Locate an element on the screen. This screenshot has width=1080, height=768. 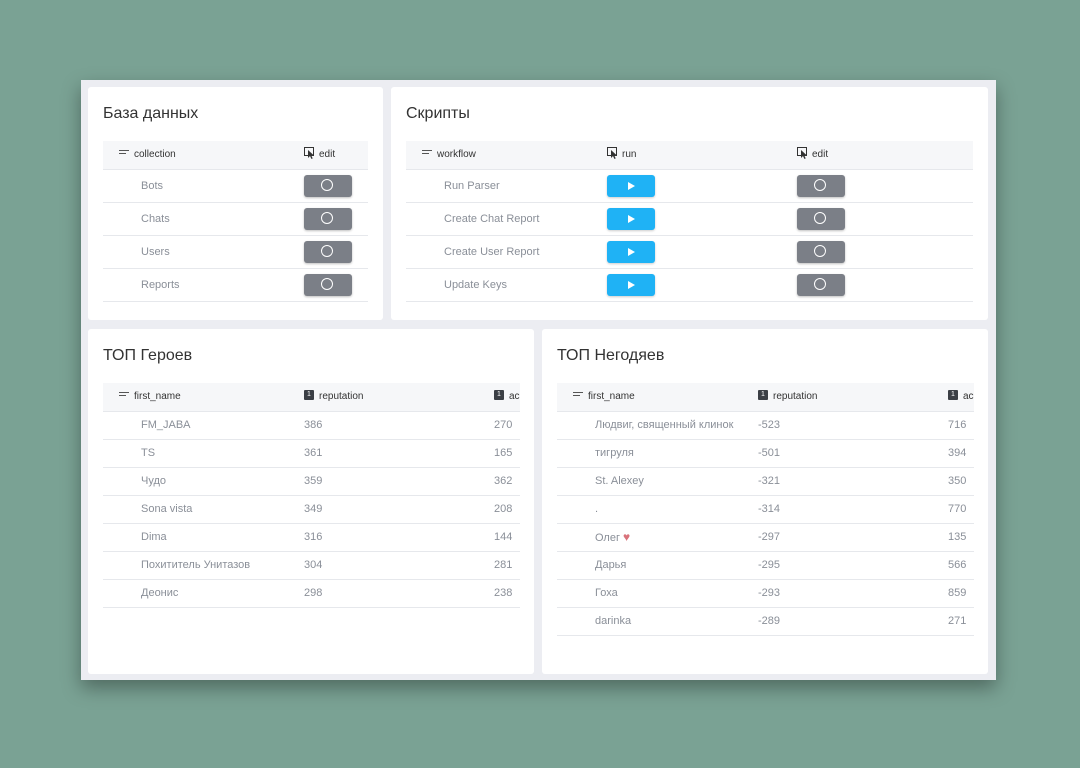
table-row: Create Chat Report is located at coordinates (689, 219).